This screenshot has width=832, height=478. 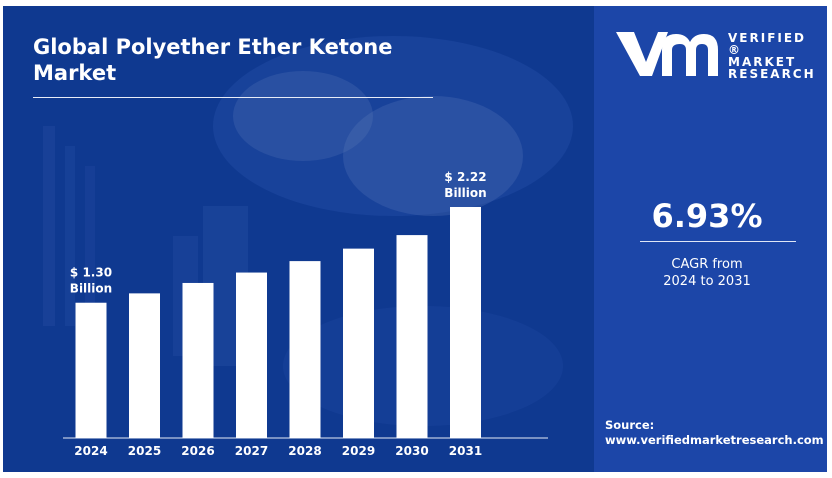 What do you see at coordinates (465, 322) in the screenshot?
I see `bar-2031` at bounding box center [465, 322].